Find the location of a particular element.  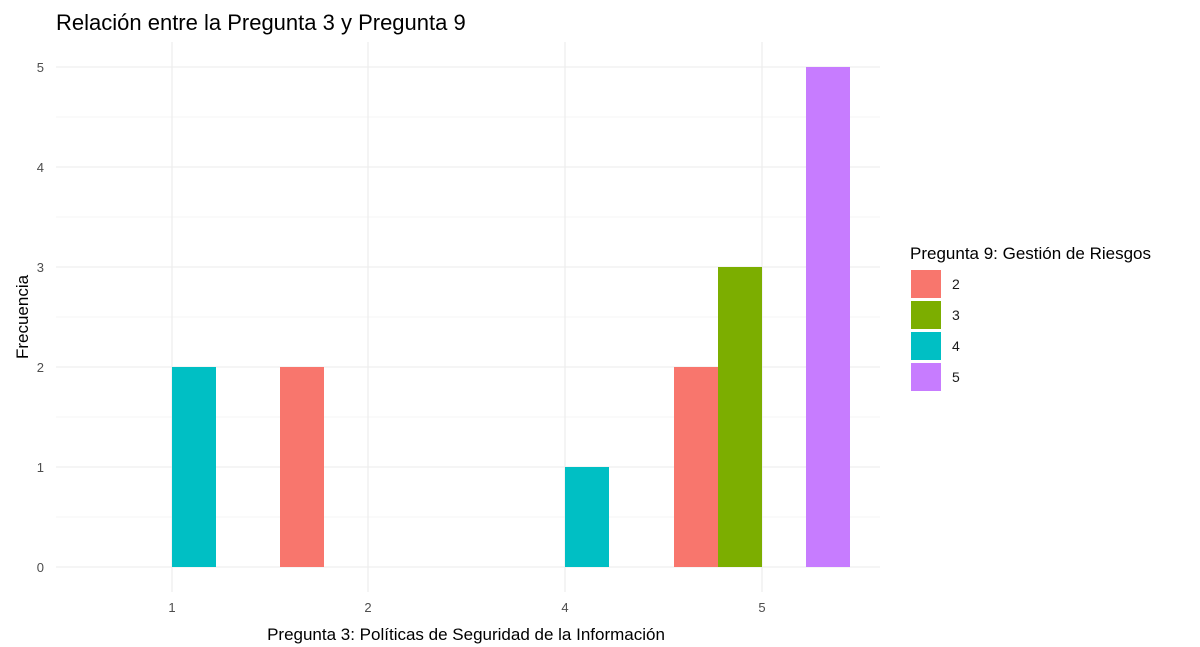

legend-title: Pregunta 9: Gestión de Riesgos is located at coordinates (1030, 253).